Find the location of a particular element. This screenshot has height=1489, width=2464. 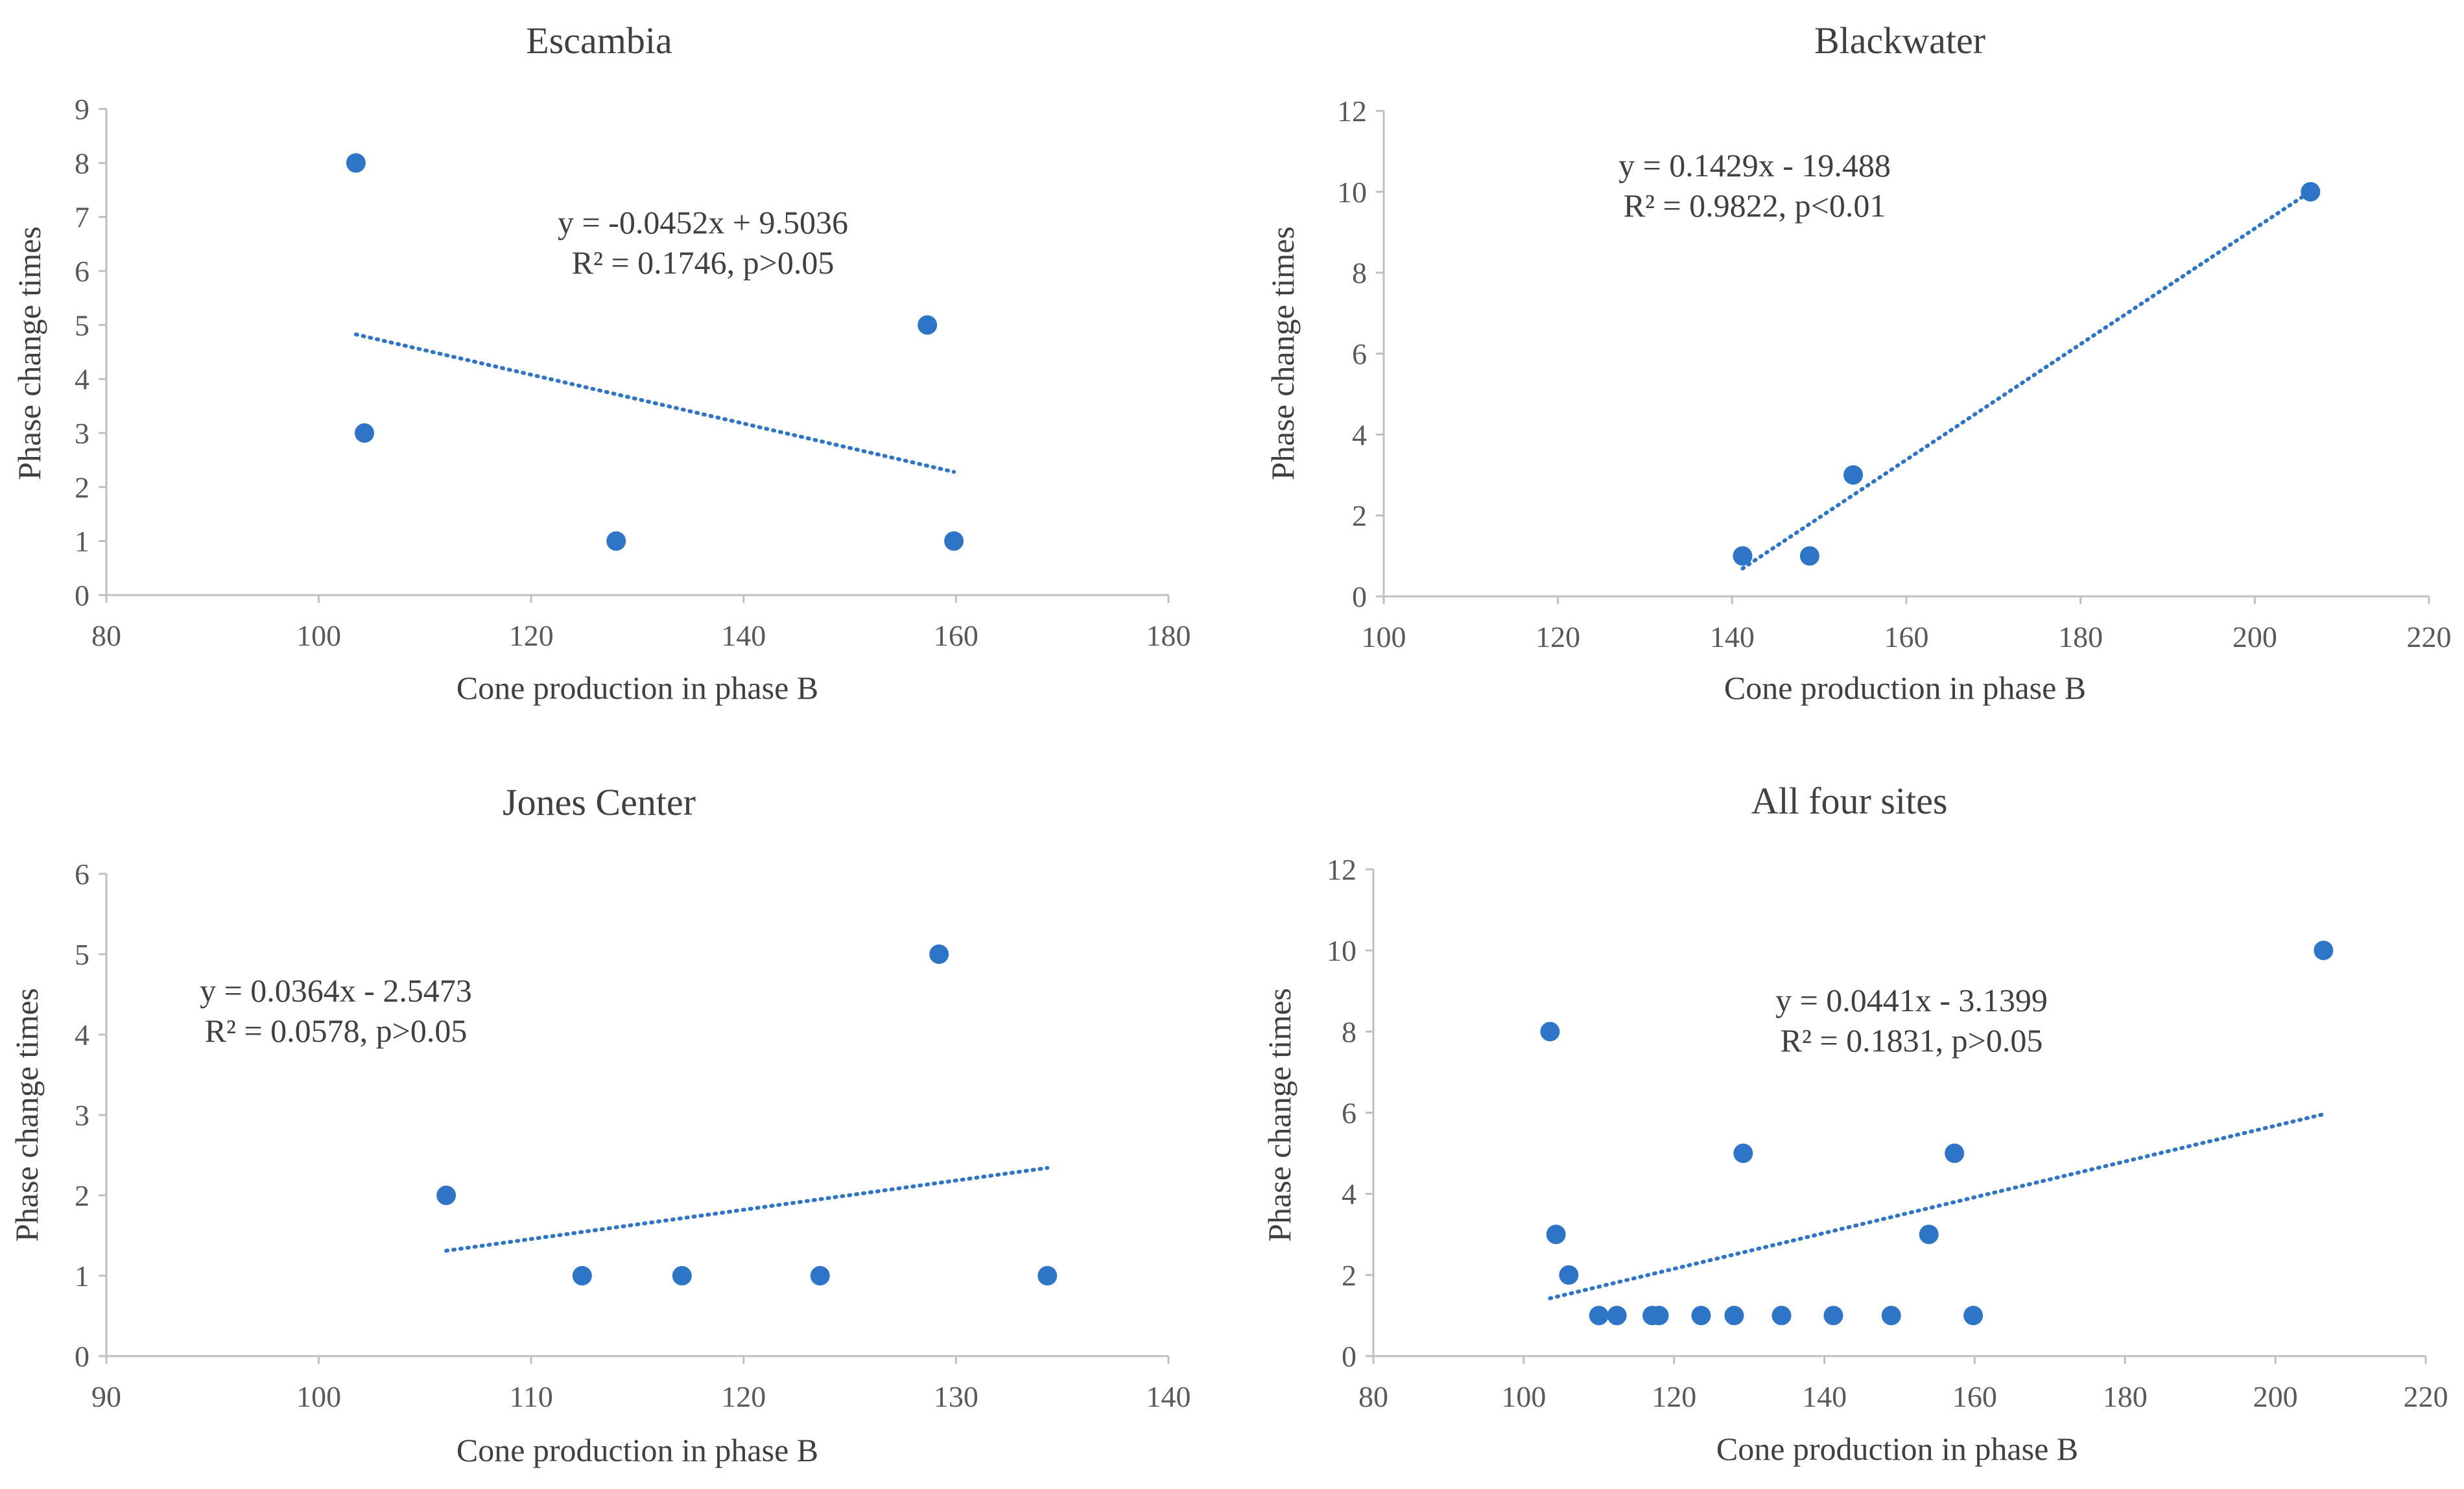

y-tick-label: 1 is located at coordinates (82, 1276).